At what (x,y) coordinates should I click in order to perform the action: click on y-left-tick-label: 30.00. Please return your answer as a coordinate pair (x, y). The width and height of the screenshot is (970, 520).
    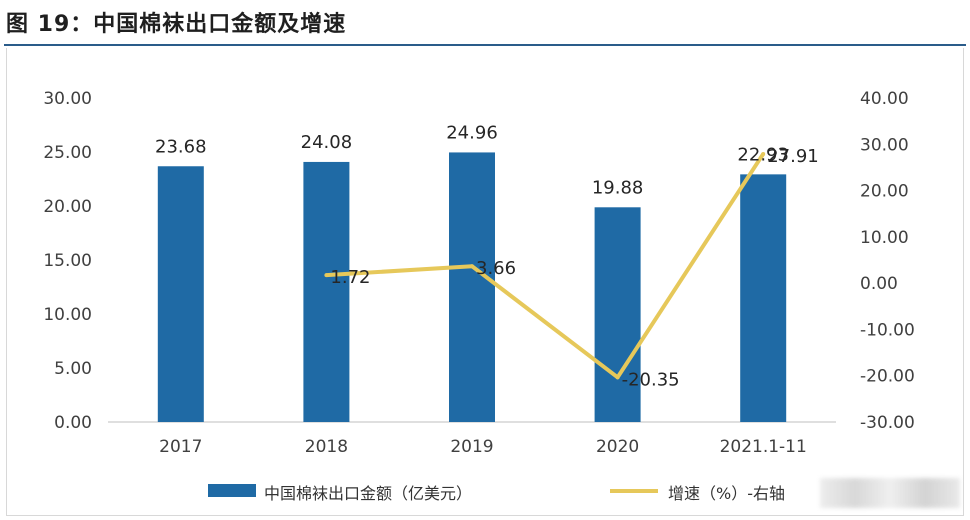
    Looking at the image, I should click on (67, 99).